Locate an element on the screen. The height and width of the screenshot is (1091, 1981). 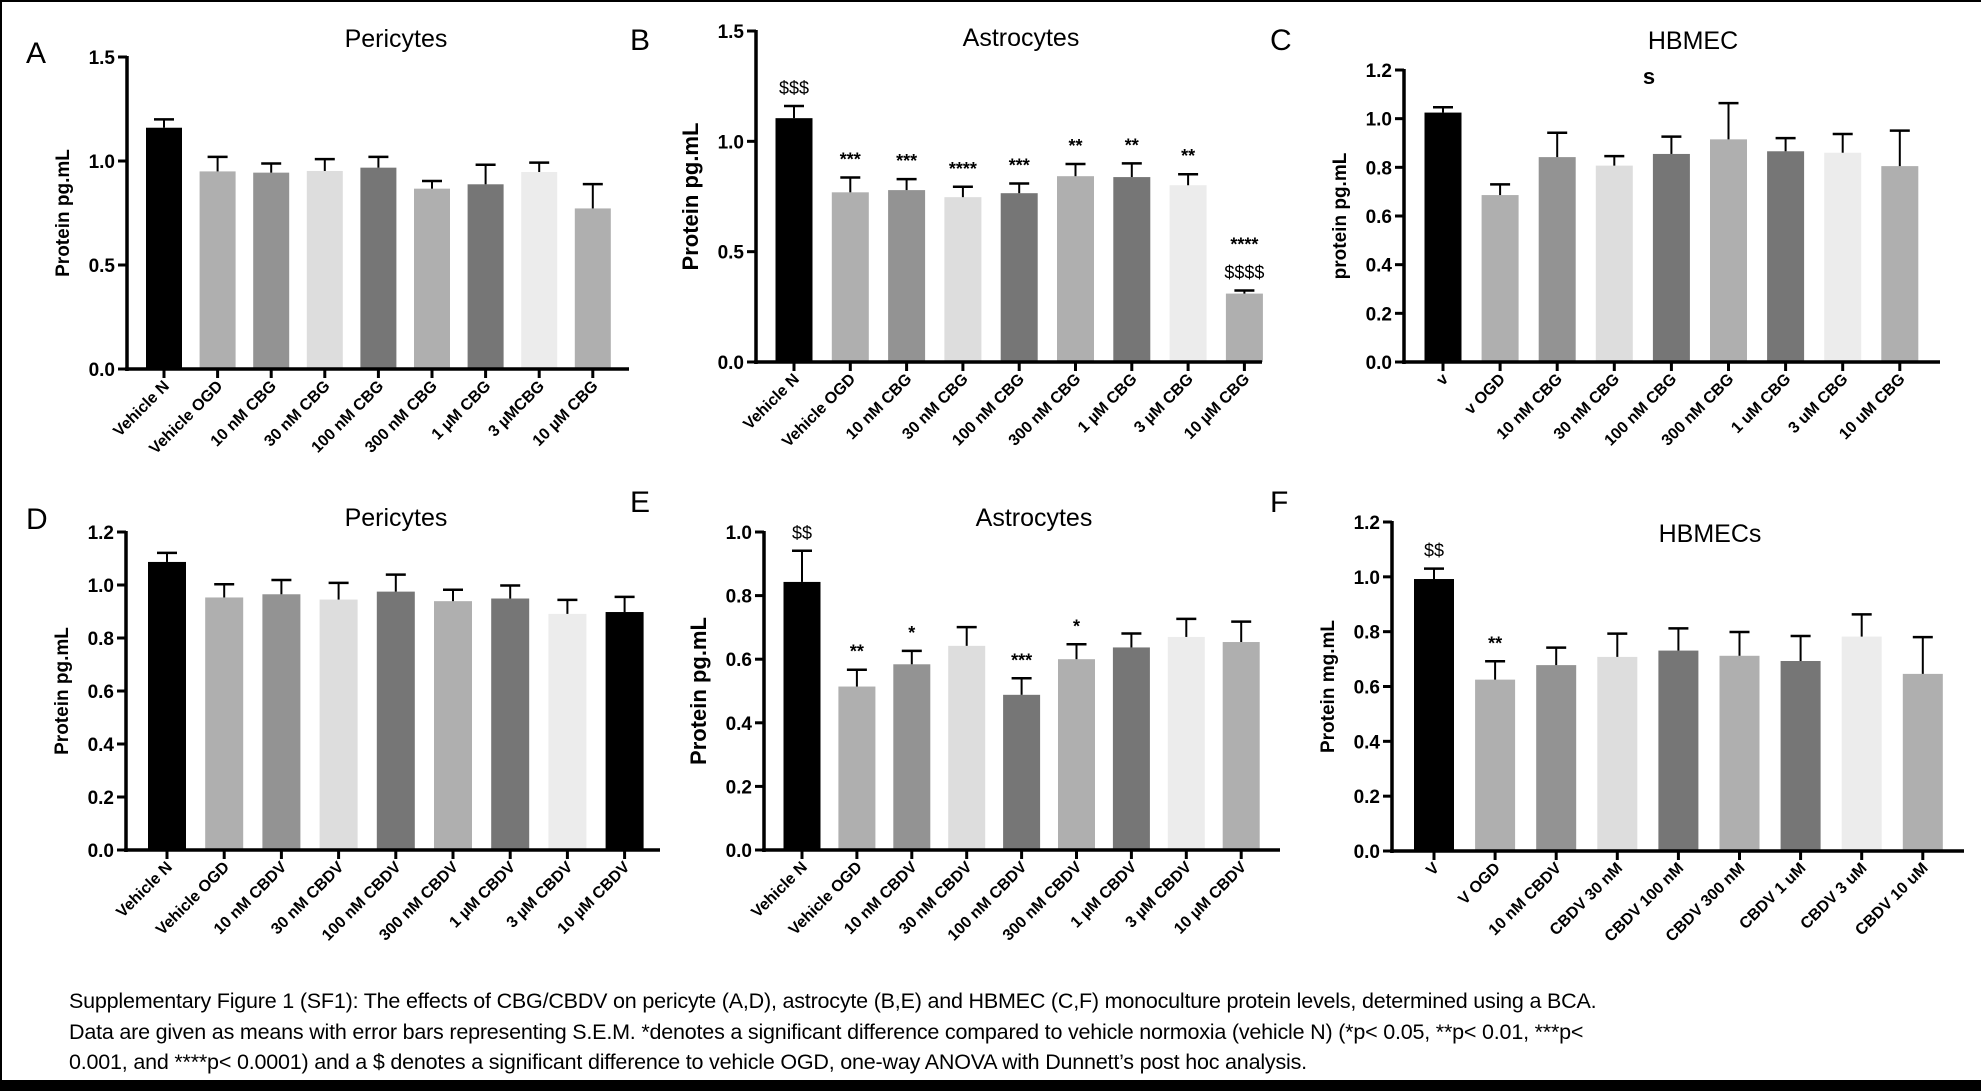
panel-letter: A is located at coordinates (36, 53).